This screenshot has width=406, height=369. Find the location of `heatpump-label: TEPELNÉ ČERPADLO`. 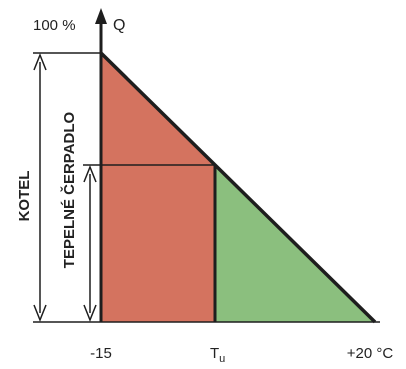

heatpump-label: TEPELNÉ ČERPADLO is located at coordinates (69, 189).